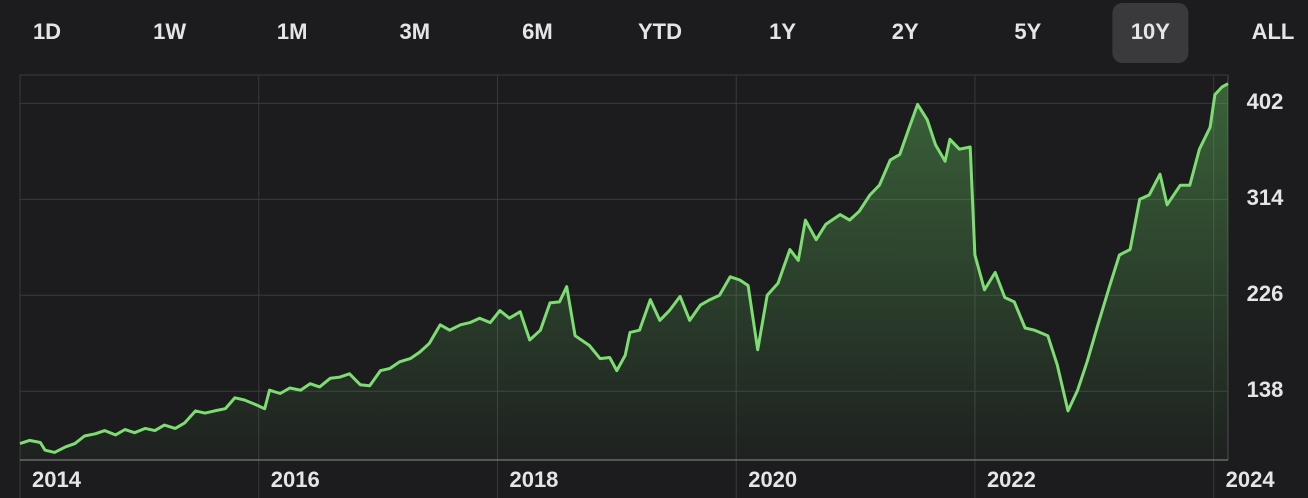 The width and height of the screenshot is (1308, 498). What do you see at coordinates (537, 31) in the screenshot?
I see `tab: 6M` at bounding box center [537, 31].